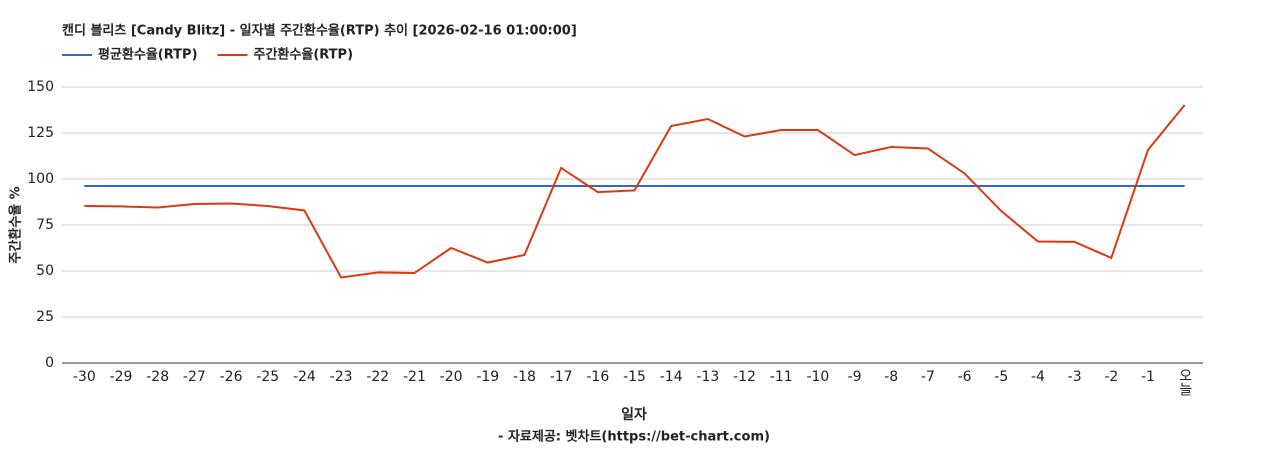 The height and width of the screenshot is (450, 1268). Describe the element at coordinates (49, 363) in the screenshot. I see `y-tick-label: 0` at that location.